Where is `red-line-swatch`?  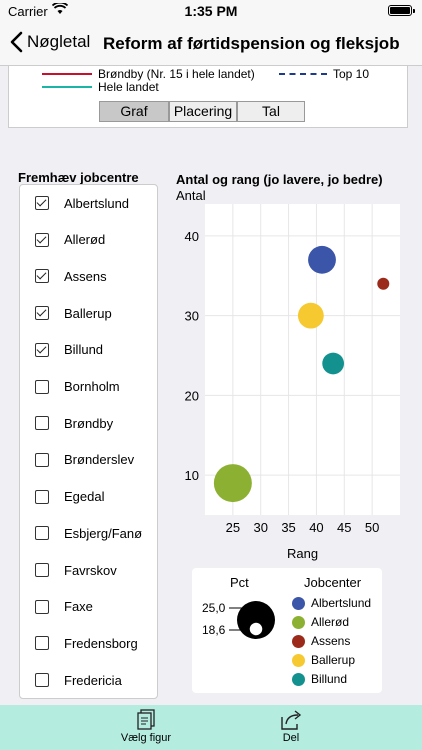 red-line-swatch is located at coordinates (67, 74).